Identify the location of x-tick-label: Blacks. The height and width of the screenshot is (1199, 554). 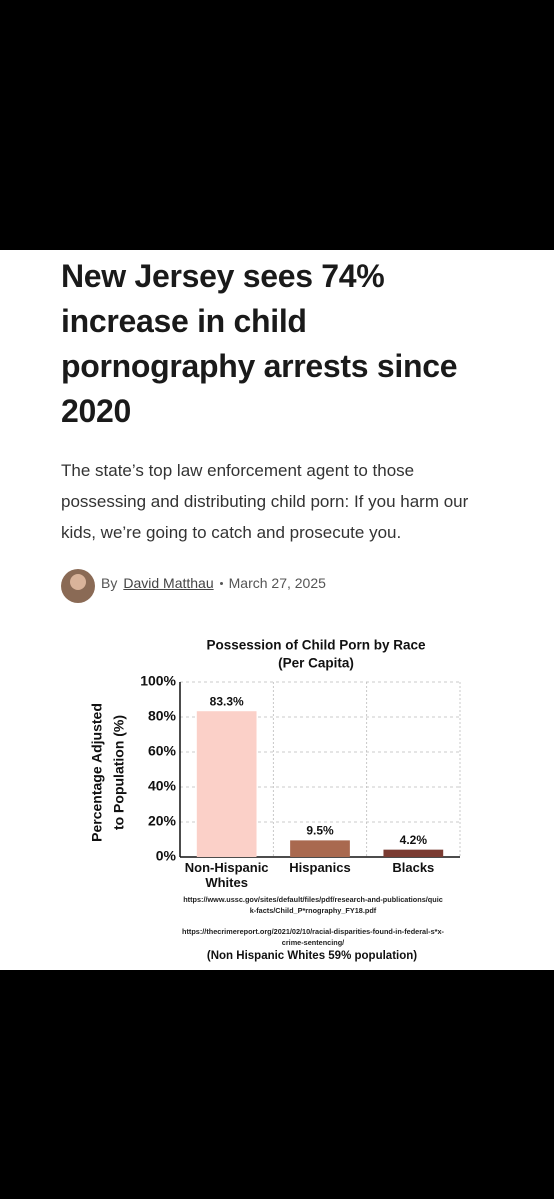
(413, 867).